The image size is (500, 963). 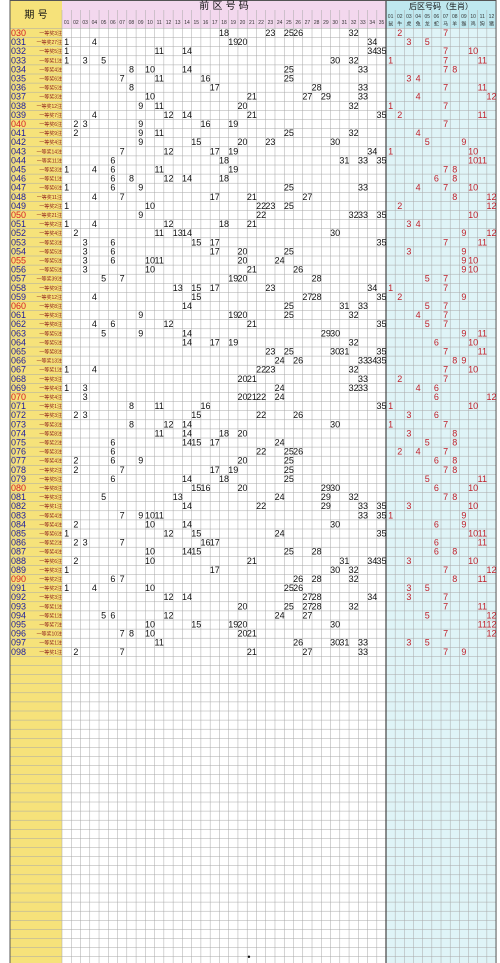 I want to click on issue-number: 071, so click(x=18, y=406).